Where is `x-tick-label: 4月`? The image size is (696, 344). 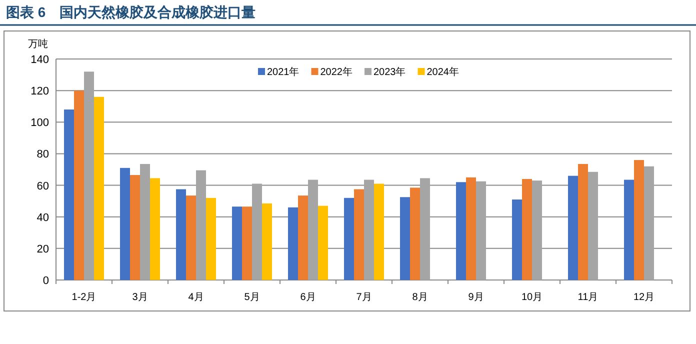
x-tick-label: 4月 is located at coordinates (196, 297).